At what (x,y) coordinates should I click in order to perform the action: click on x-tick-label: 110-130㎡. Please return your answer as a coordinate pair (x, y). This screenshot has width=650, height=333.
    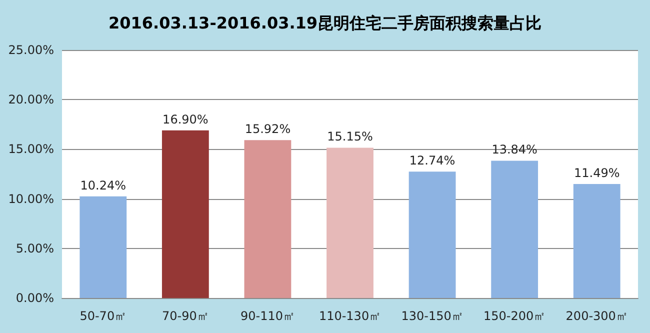
    Looking at the image, I should click on (350, 316).